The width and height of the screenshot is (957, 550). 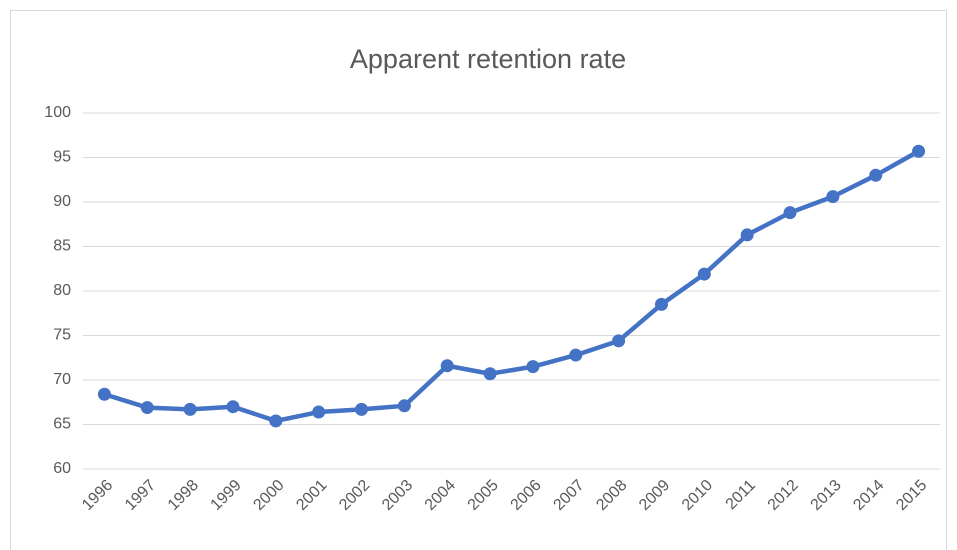 What do you see at coordinates (62, 335) in the screenshot?
I see `y-tick-label: 75` at bounding box center [62, 335].